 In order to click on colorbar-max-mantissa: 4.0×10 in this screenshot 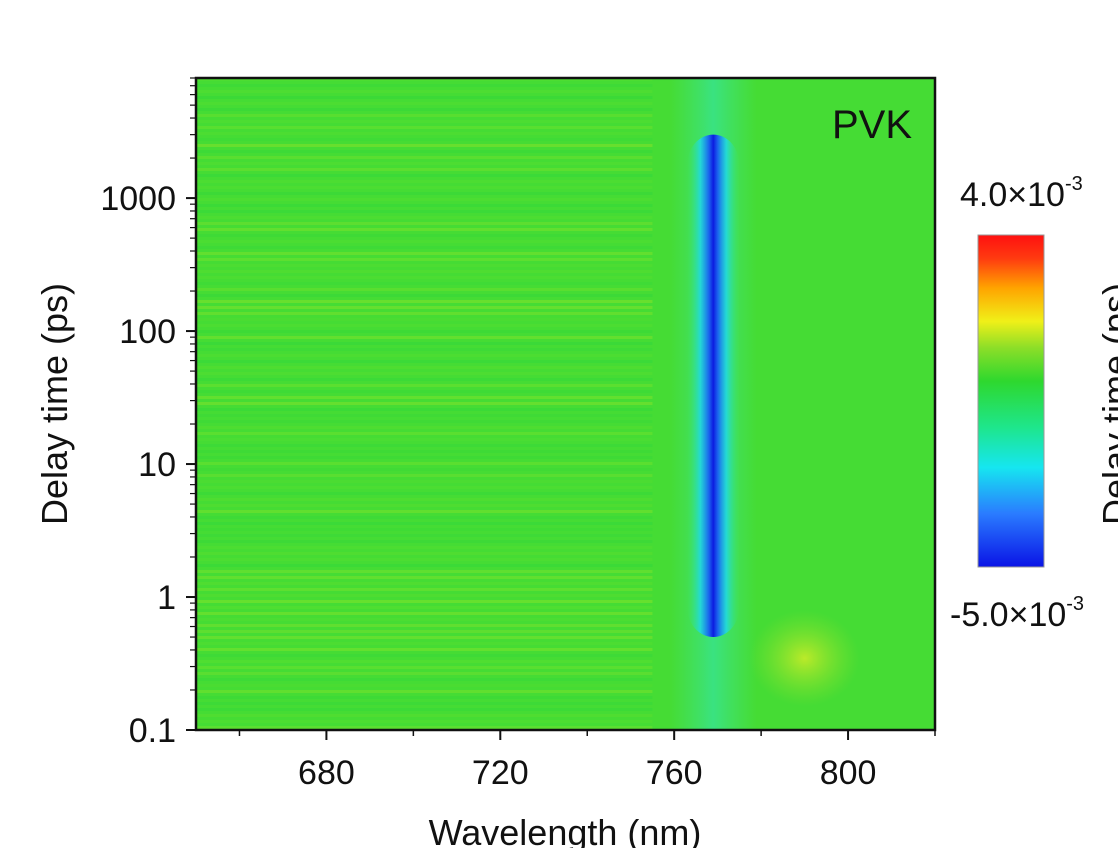, I will do `click(1012, 195)`.